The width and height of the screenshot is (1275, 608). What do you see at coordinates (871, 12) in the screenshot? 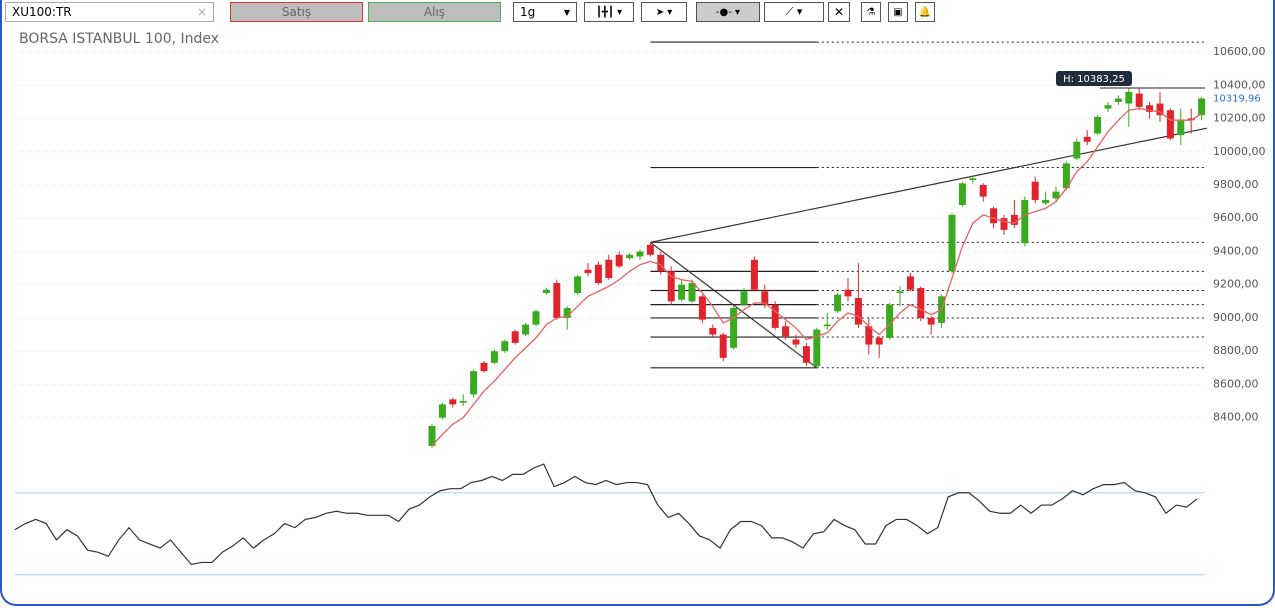
I see `indicator-button: ⚗` at bounding box center [871, 12].